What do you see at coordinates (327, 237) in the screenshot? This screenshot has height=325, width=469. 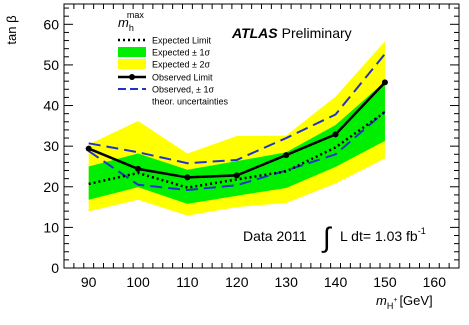 I see `lumi-integral: ∫` at bounding box center [327, 237].